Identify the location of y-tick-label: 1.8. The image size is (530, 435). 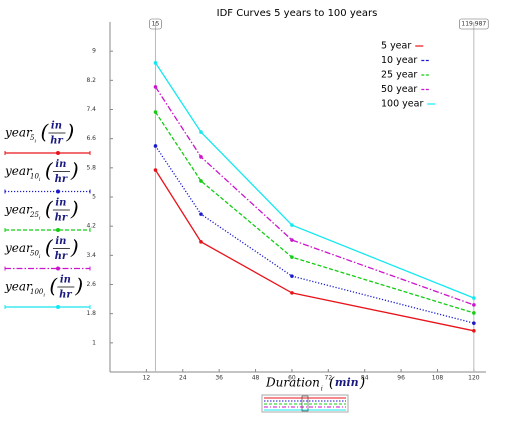
(91, 313).